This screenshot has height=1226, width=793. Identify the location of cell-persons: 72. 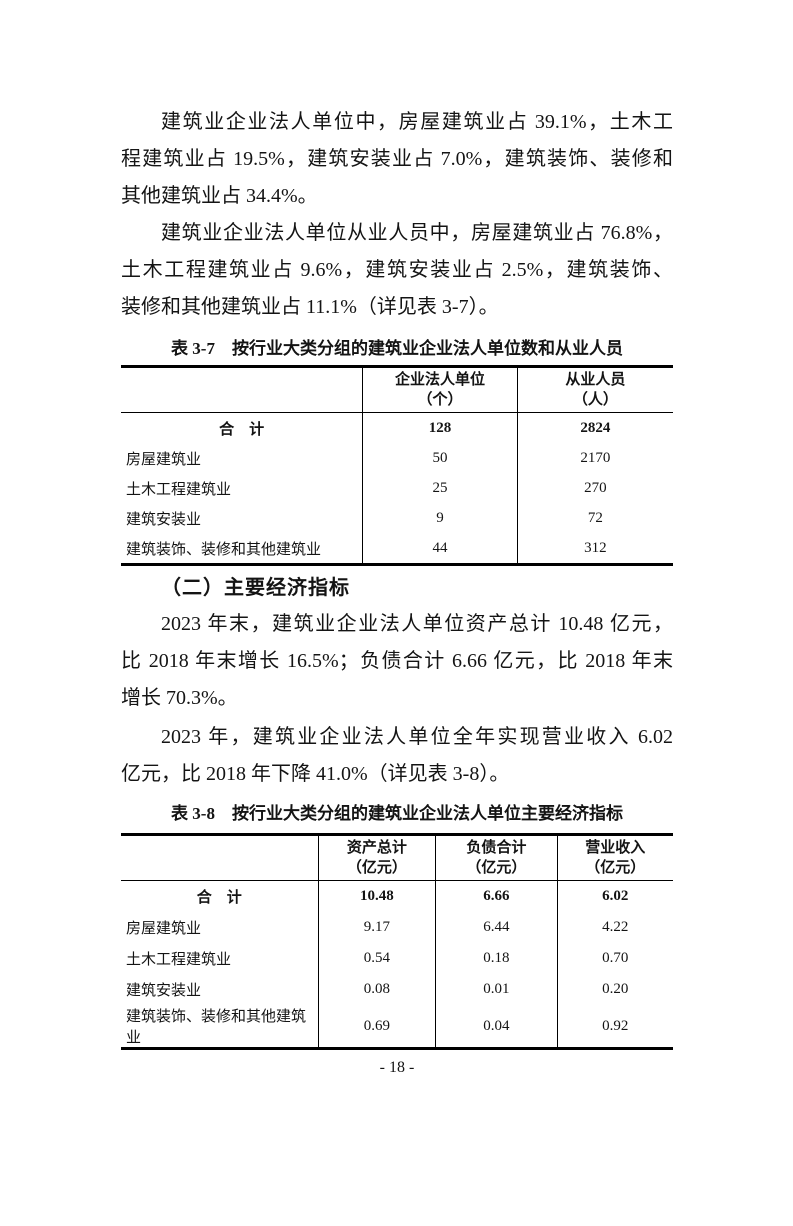
(594, 518).